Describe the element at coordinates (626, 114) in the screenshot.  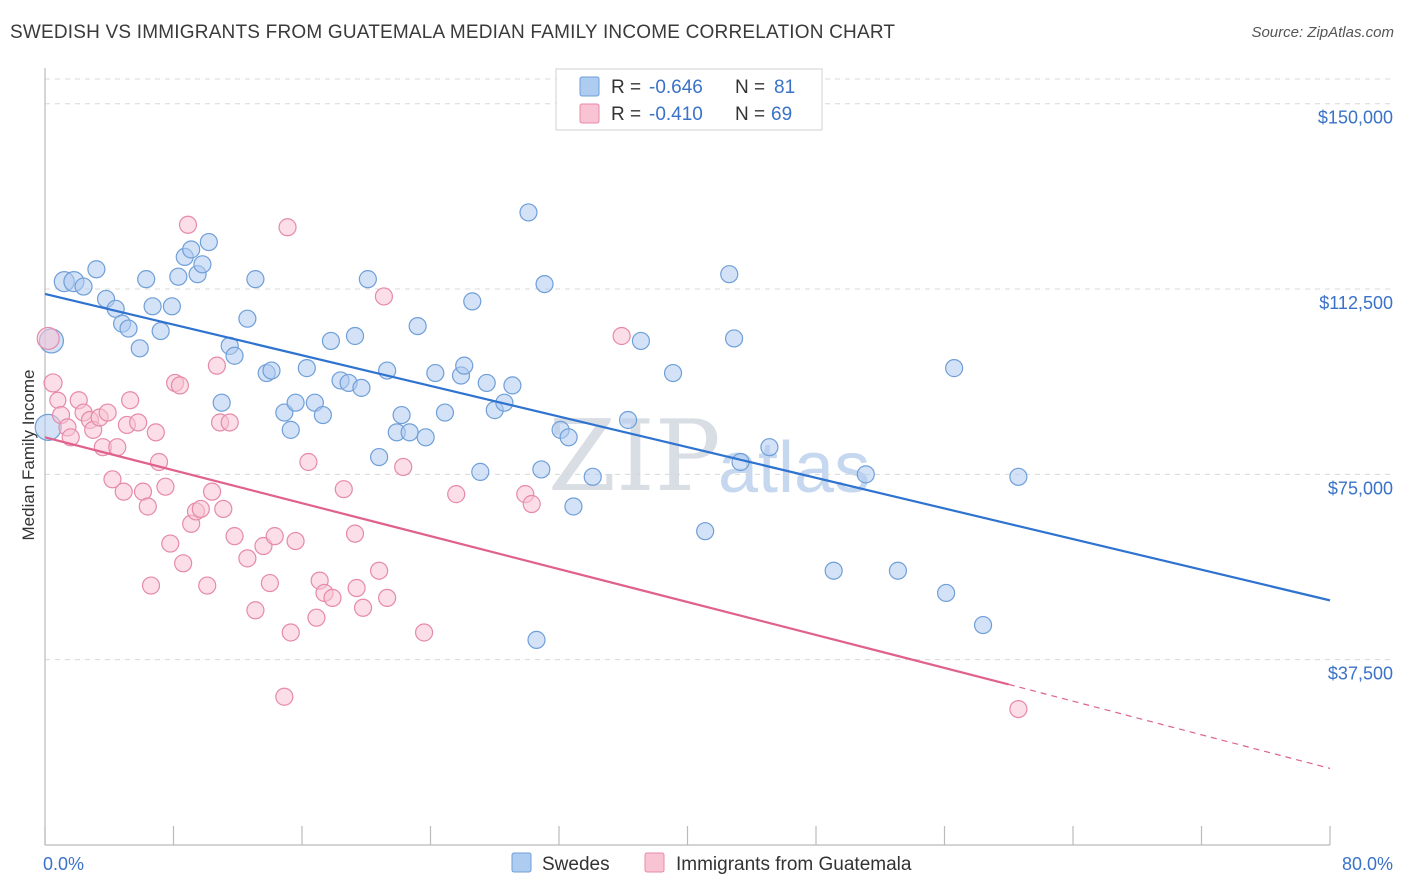
I see `legend-r-label-guatemala: R =` at that location.